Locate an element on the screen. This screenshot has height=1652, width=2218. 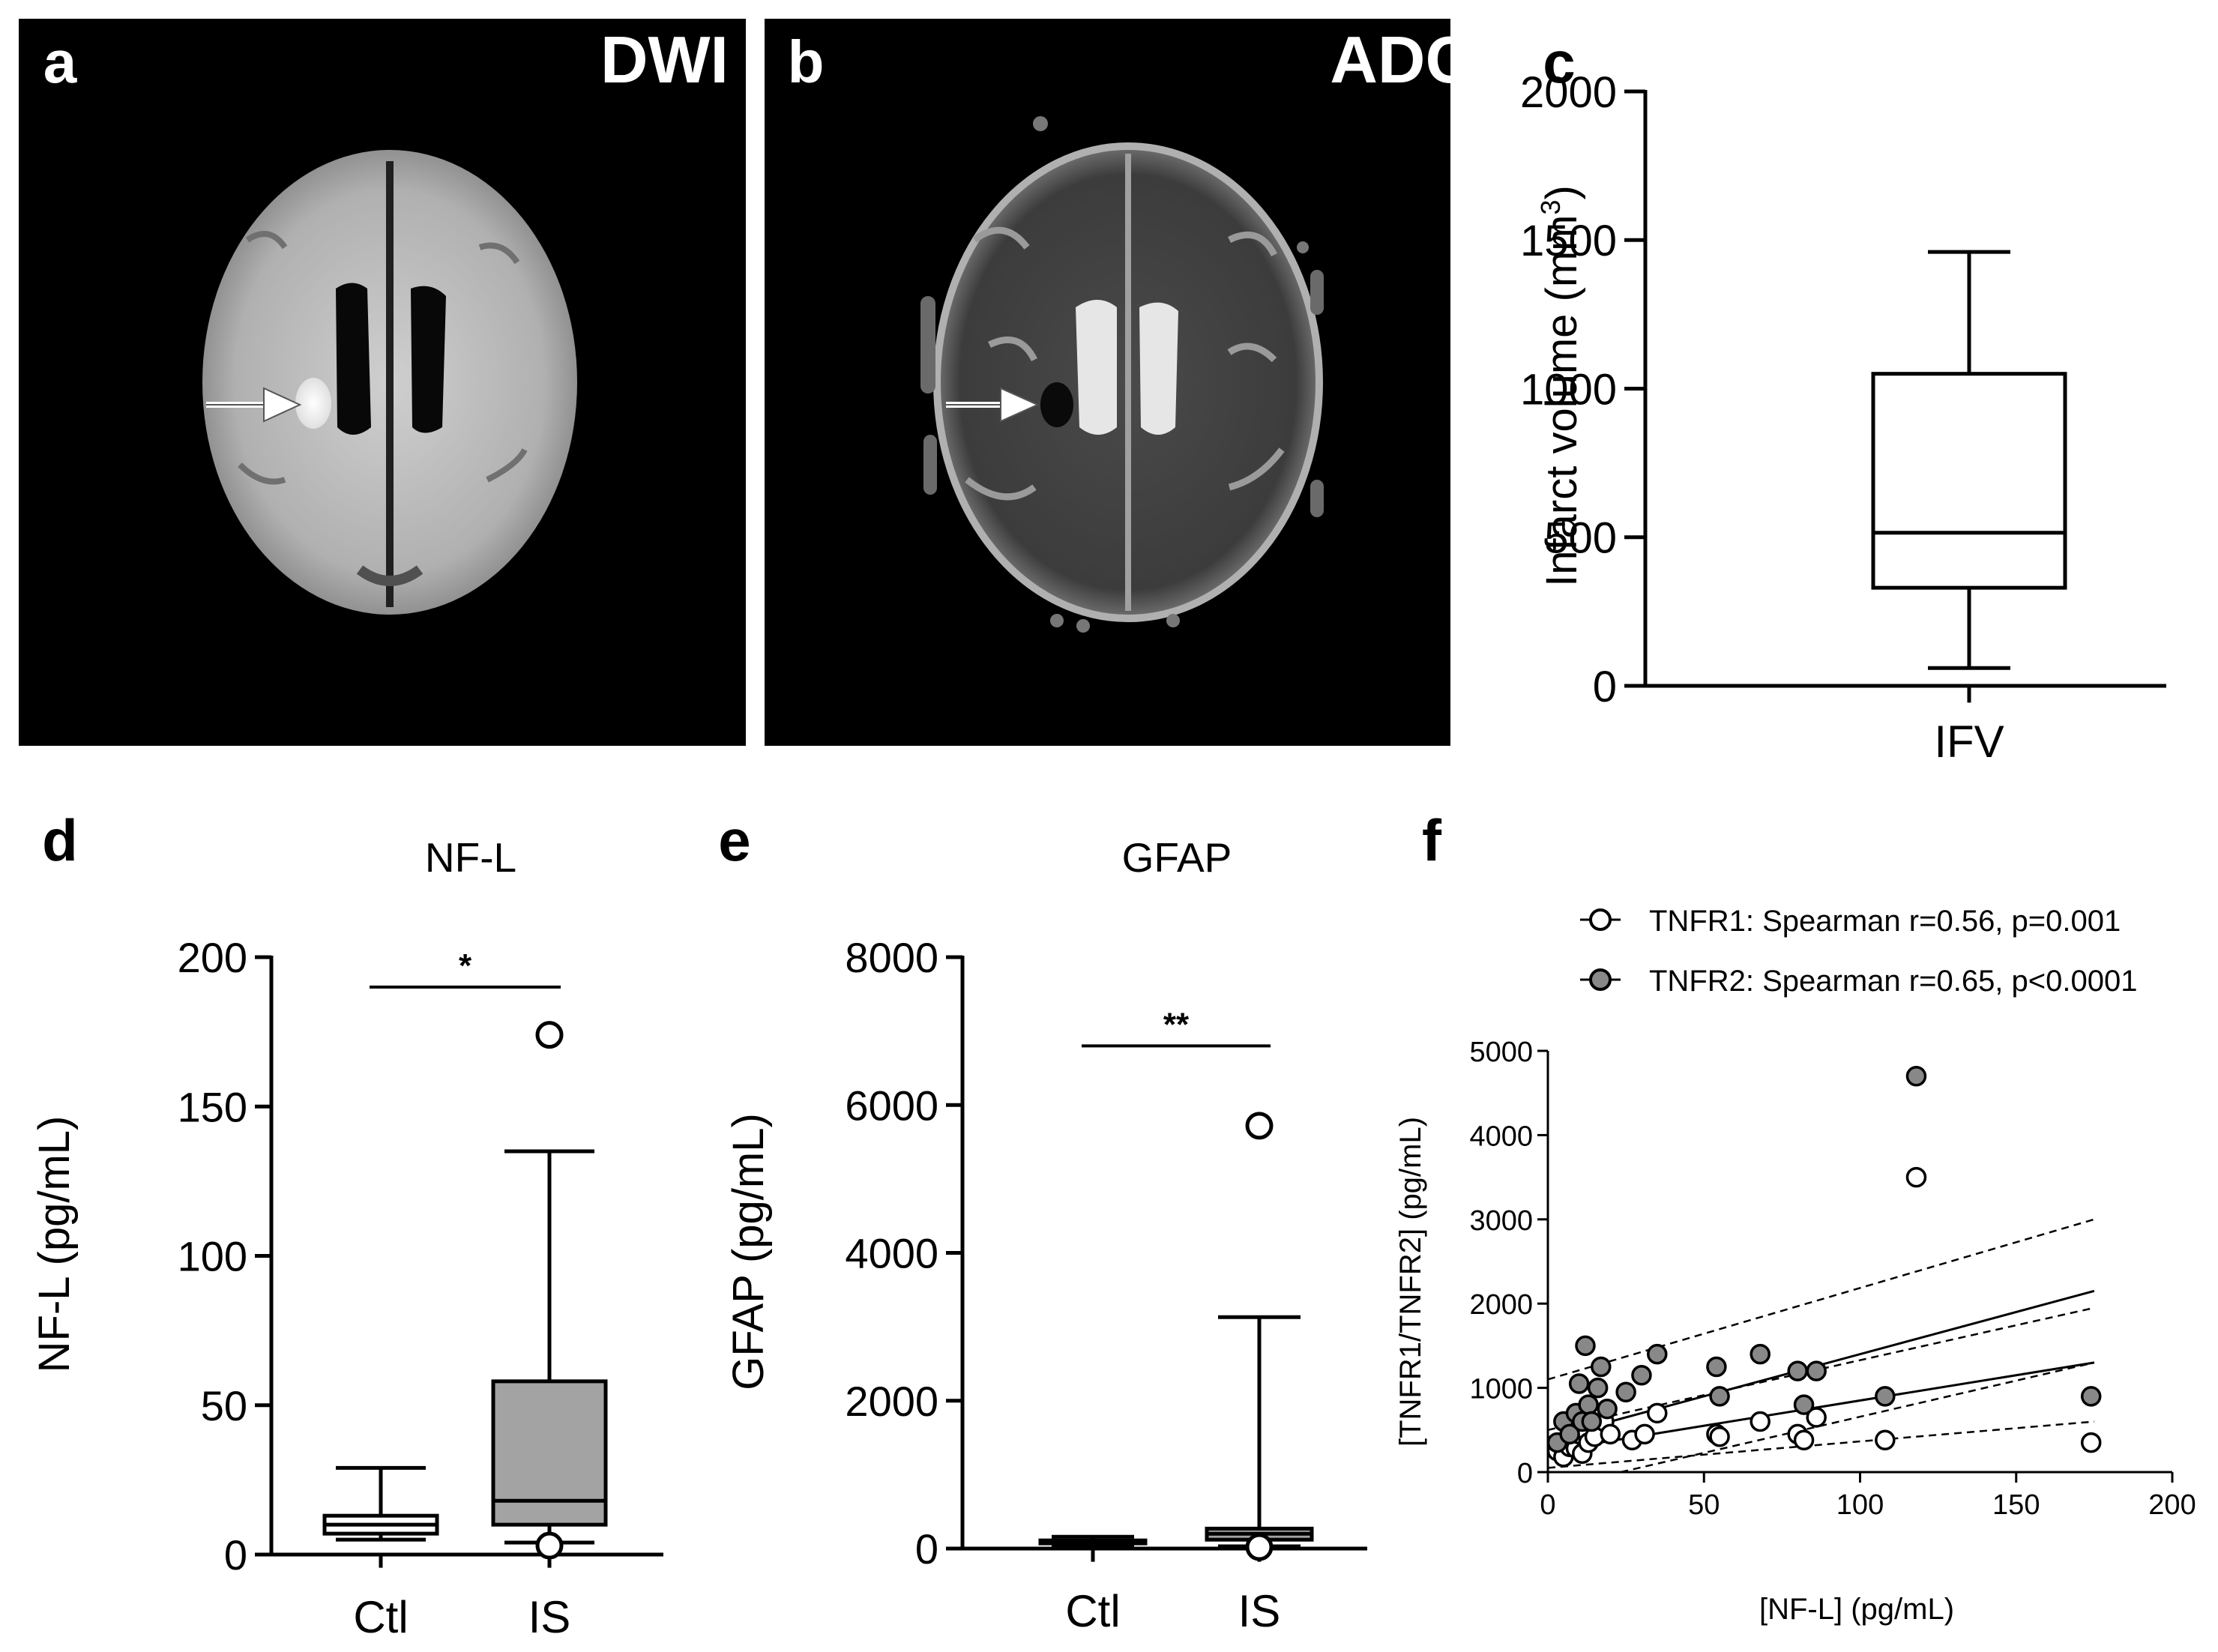
panel-a-letter: a is located at coordinates (60, 62).